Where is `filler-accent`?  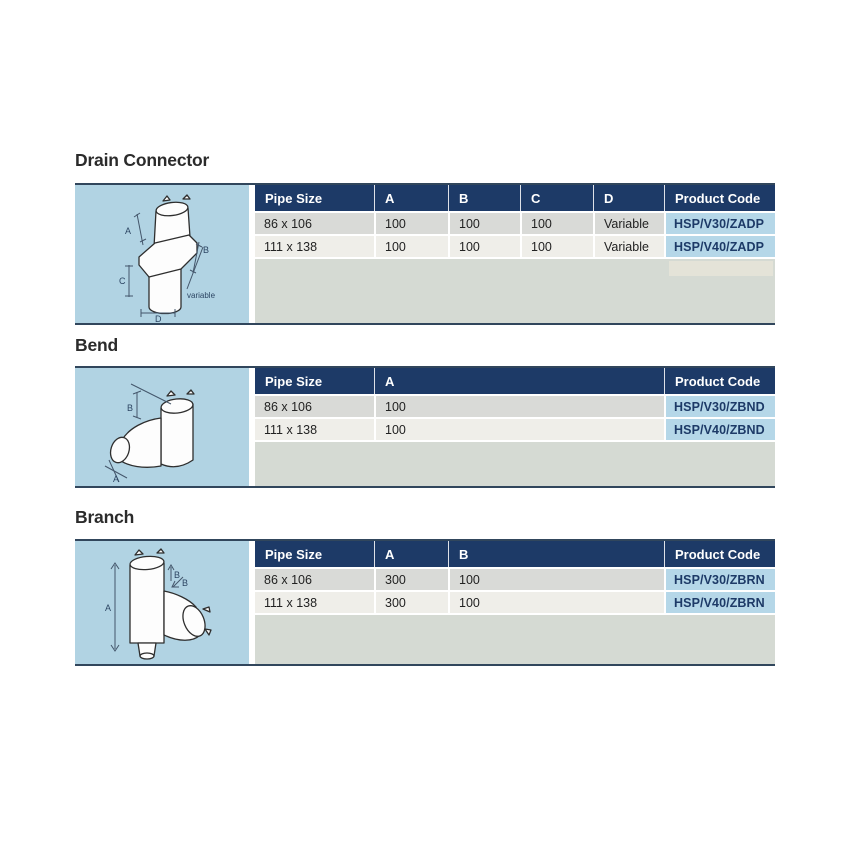
filler-accent is located at coordinates (721, 268).